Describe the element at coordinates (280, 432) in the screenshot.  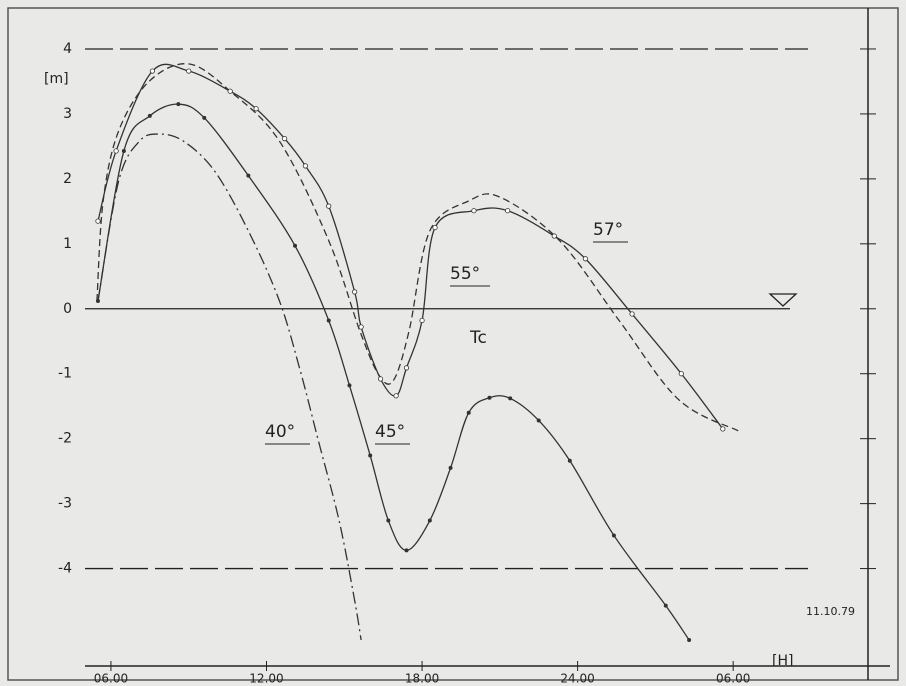
I see `annotation: 40°` at that location.